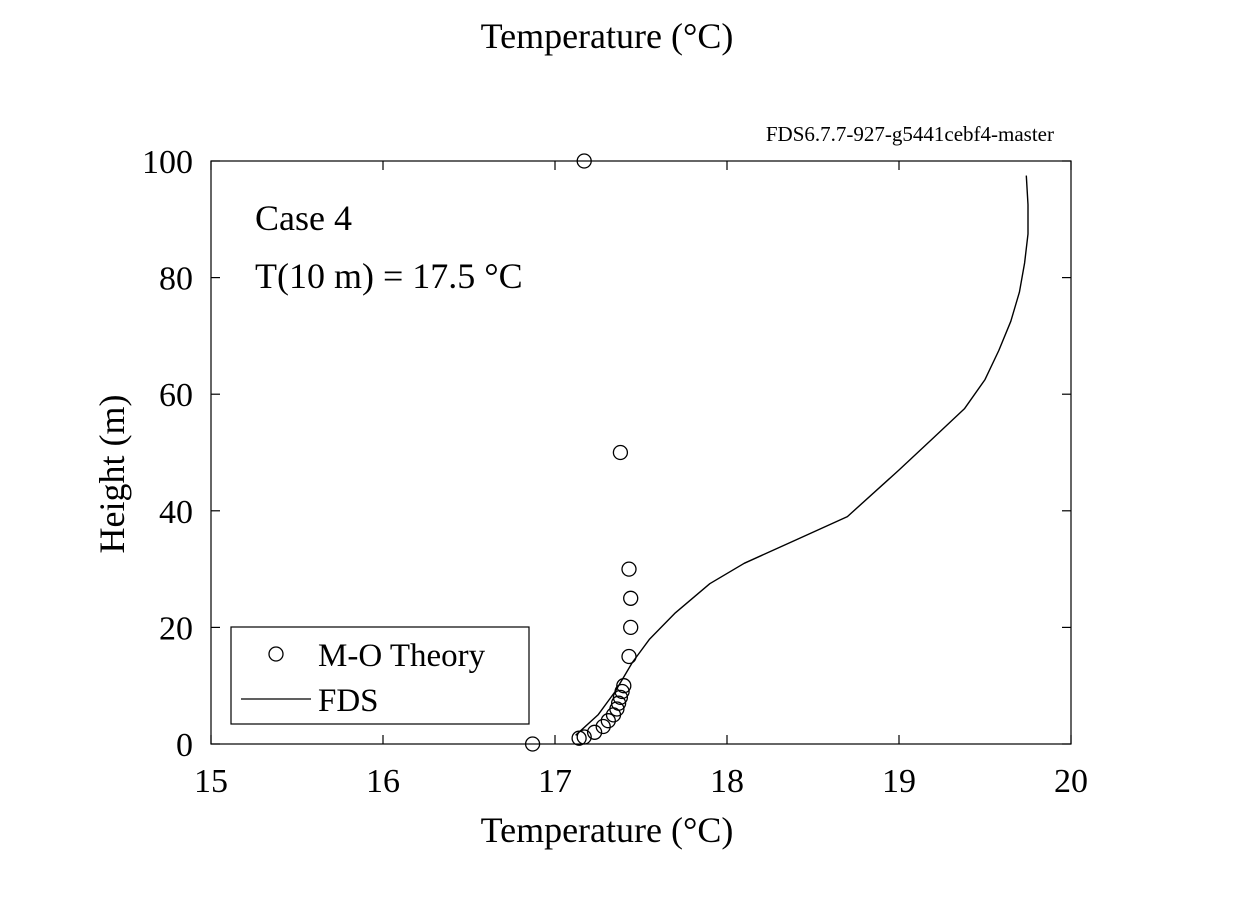 The width and height of the screenshot is (1250, 908). Describe the element at coordinates (167, 162) in the screenshot. I see `y-tick-label: 100` at that location.